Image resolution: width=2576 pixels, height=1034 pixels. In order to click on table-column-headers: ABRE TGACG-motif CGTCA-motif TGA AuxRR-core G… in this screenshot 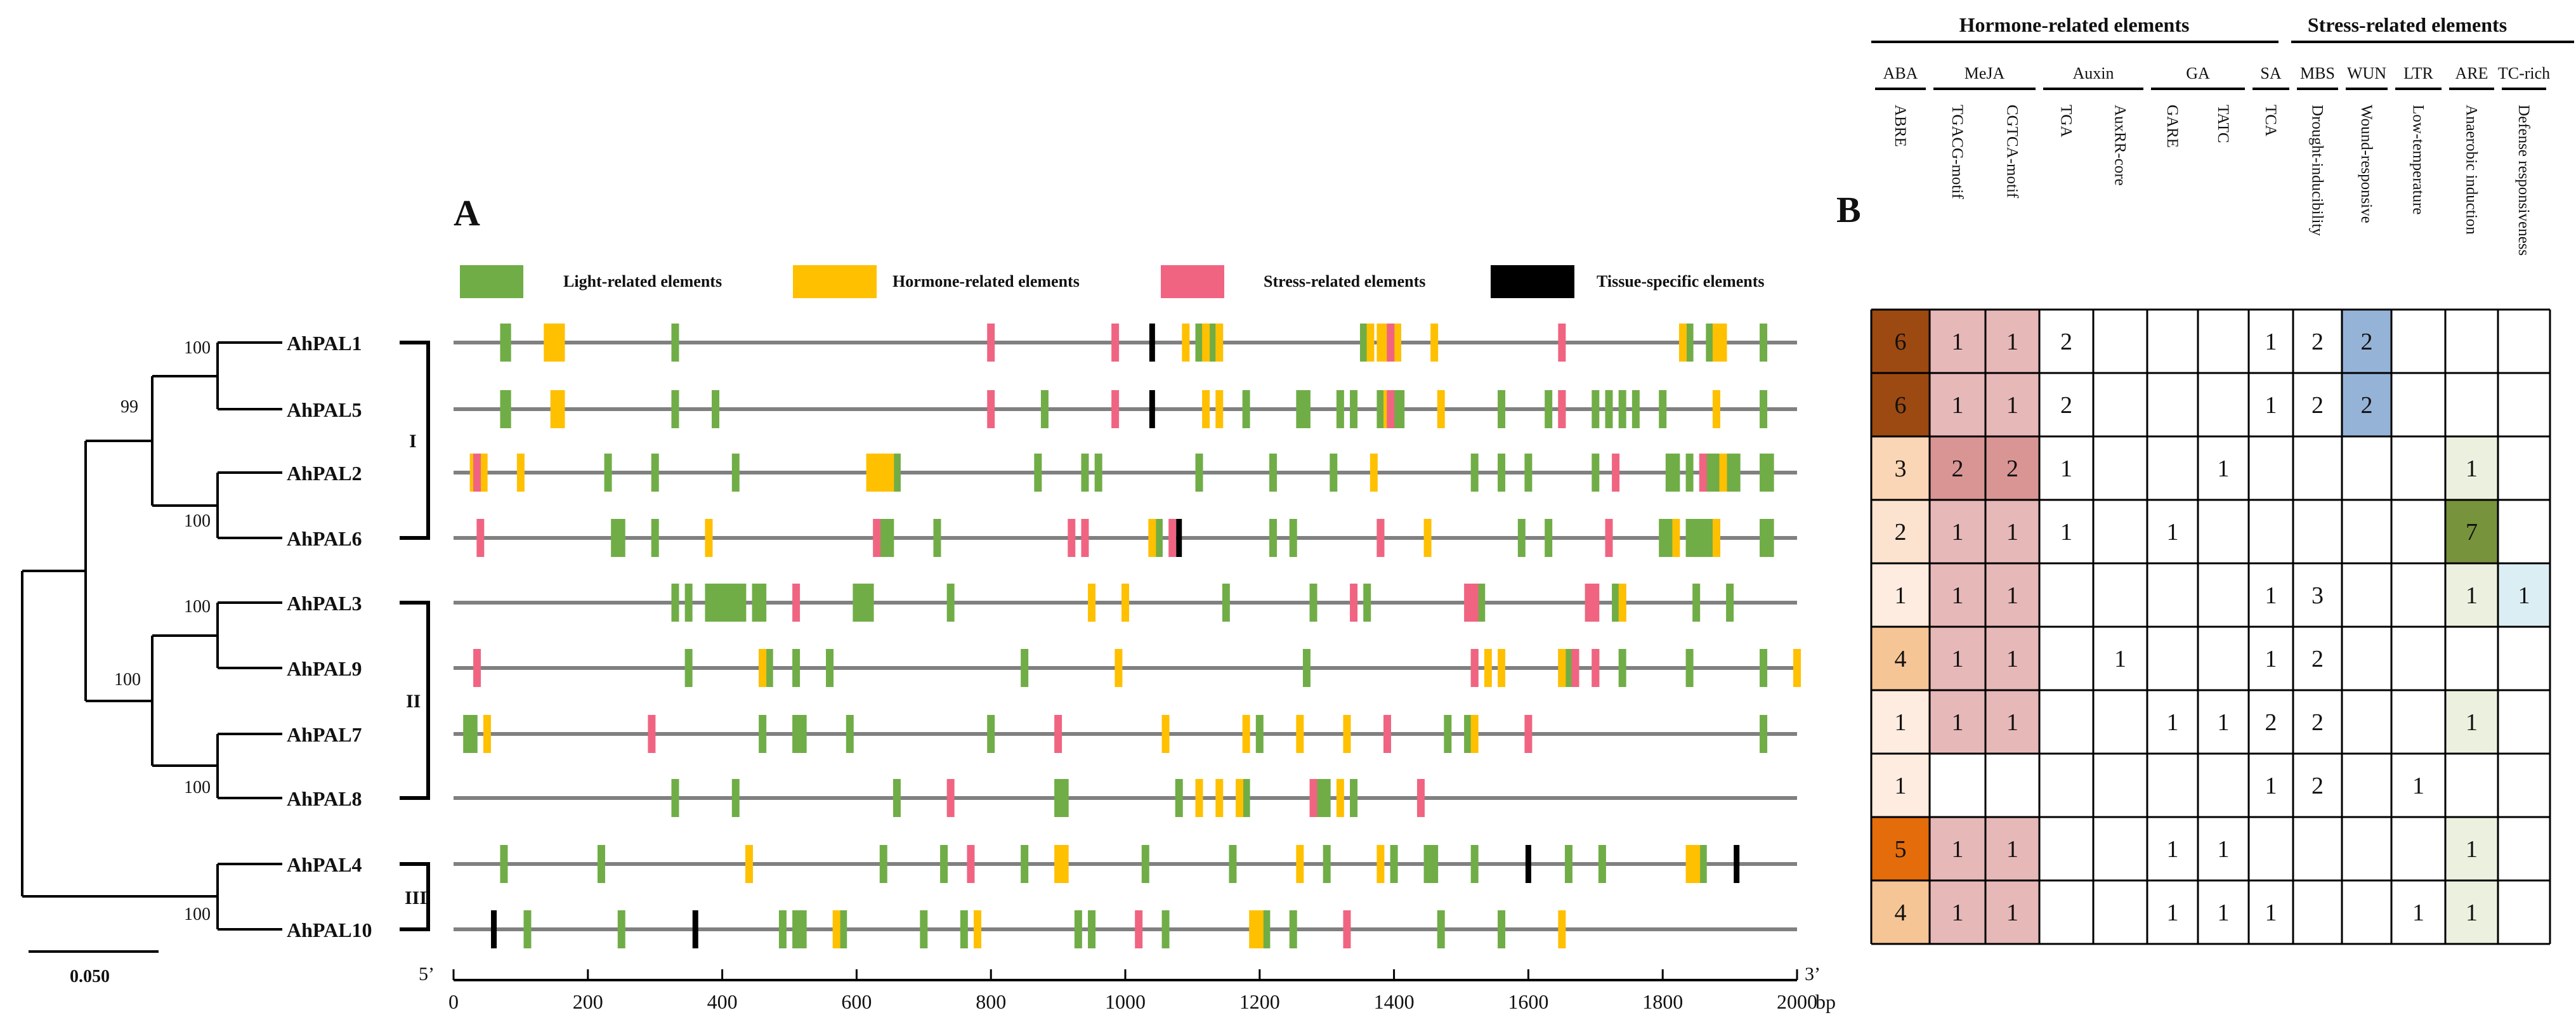, I will do `click(2212, 180)`.